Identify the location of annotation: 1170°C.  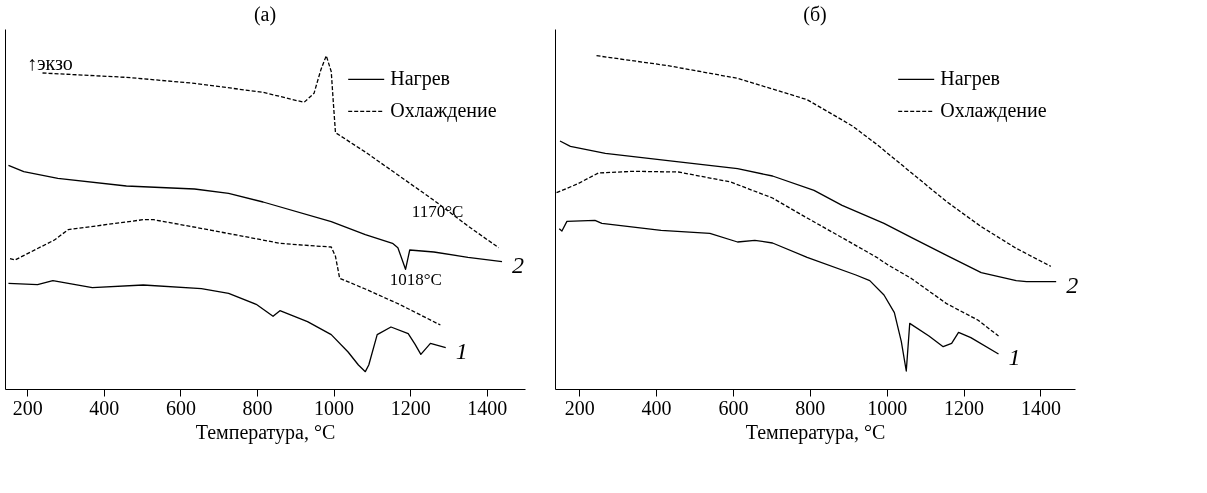
(437, 211).